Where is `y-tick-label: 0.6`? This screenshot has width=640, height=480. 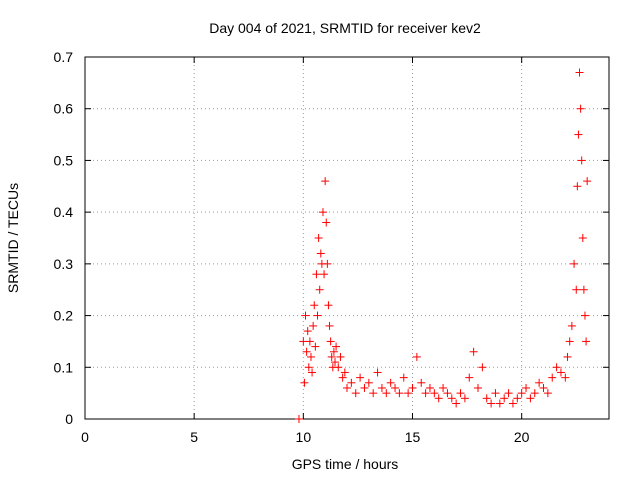
y-tick-label: 0.6 is located at coordinates (64, 109).